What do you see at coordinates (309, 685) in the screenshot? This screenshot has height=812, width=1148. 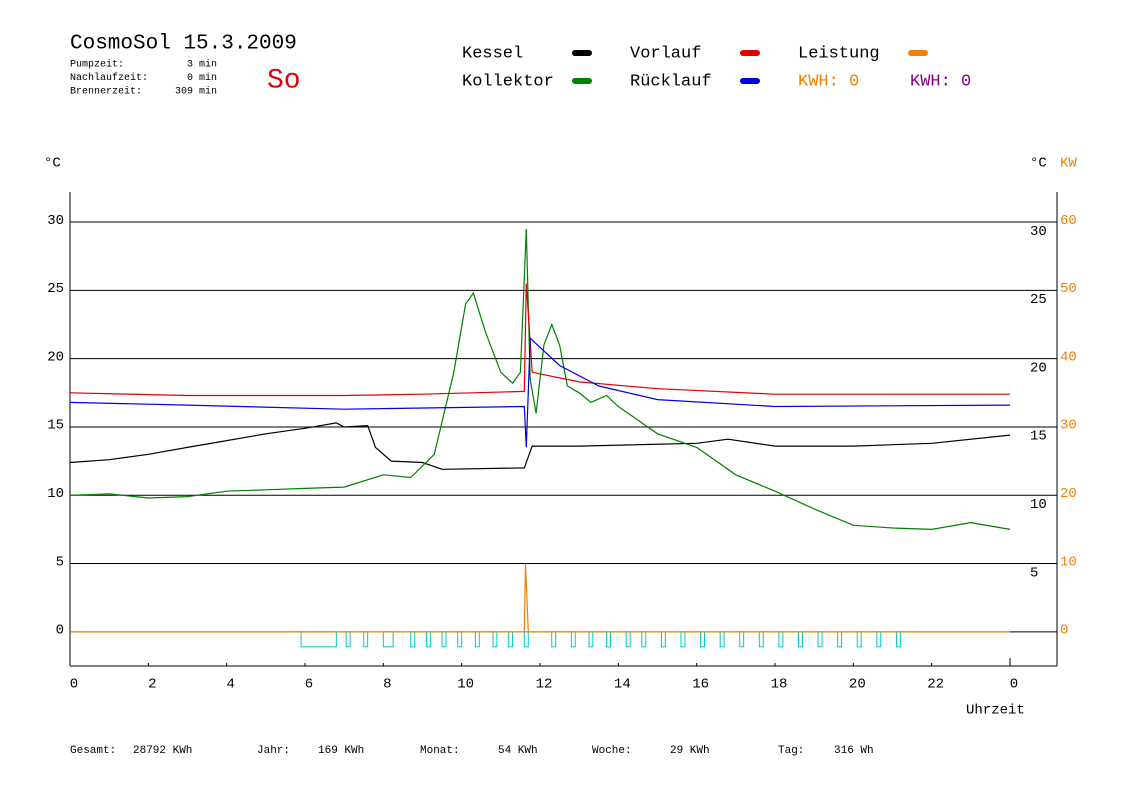 I see `x-tick-label: 6` at bounding box center [309, 685].